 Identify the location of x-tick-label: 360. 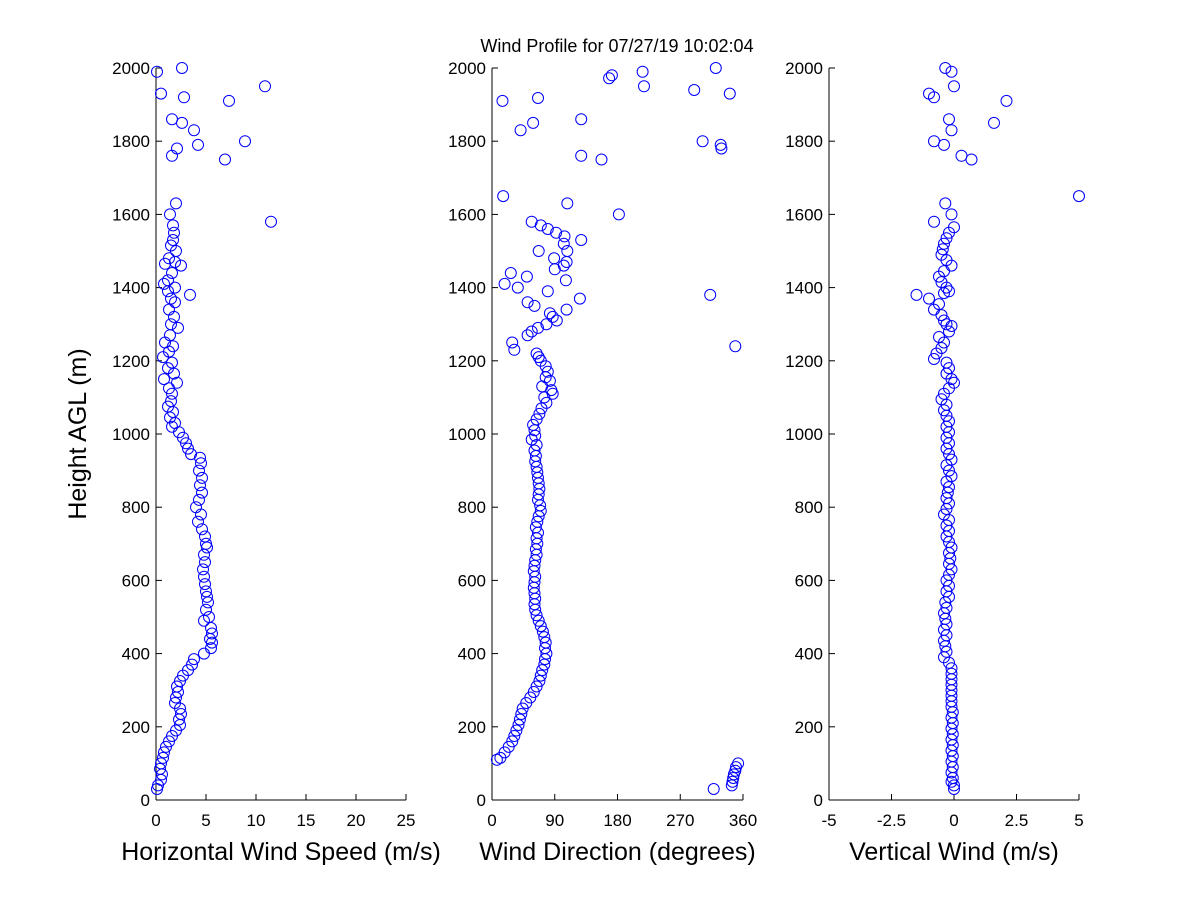
(743, 820).